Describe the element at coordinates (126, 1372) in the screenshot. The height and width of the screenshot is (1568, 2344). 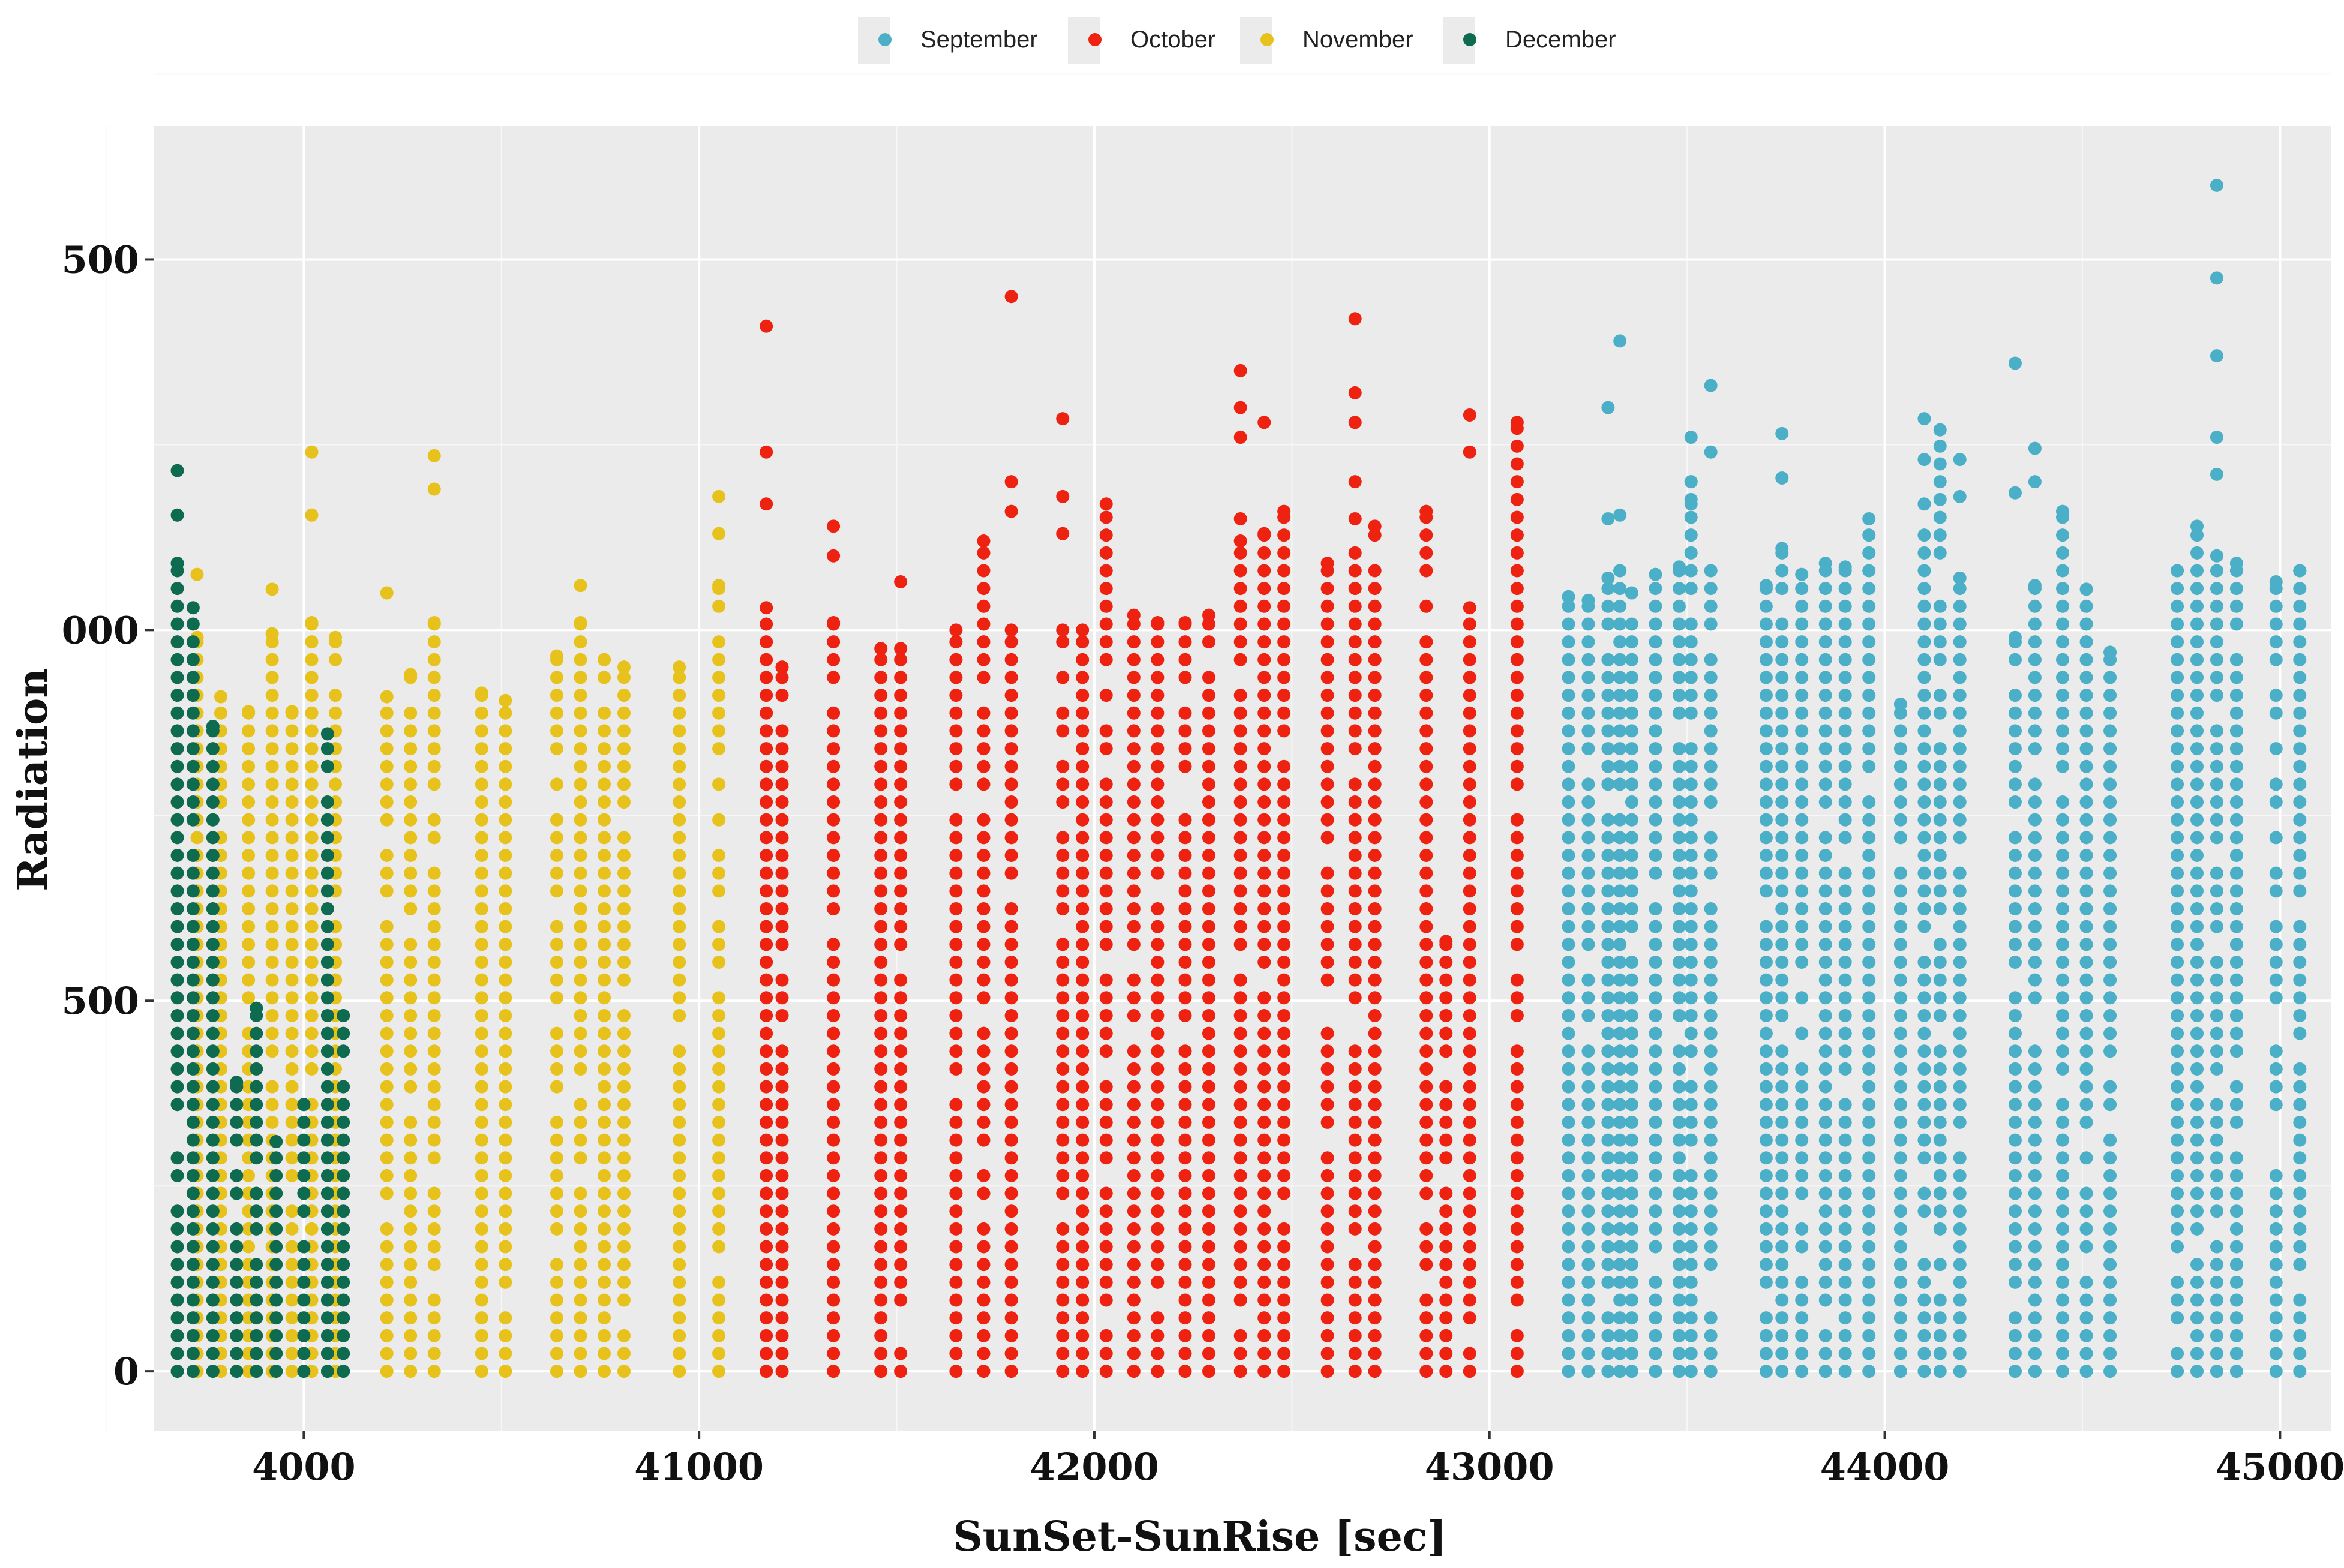
I see `y-tick-label: 0` at that location.